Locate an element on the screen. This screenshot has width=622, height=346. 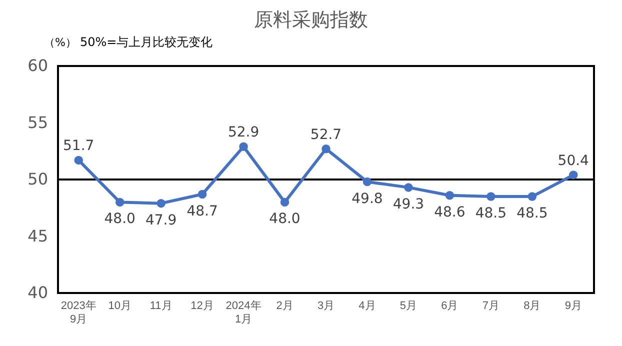
x-tick-label: 2024年 1月 is located at coordinates (244, 313).